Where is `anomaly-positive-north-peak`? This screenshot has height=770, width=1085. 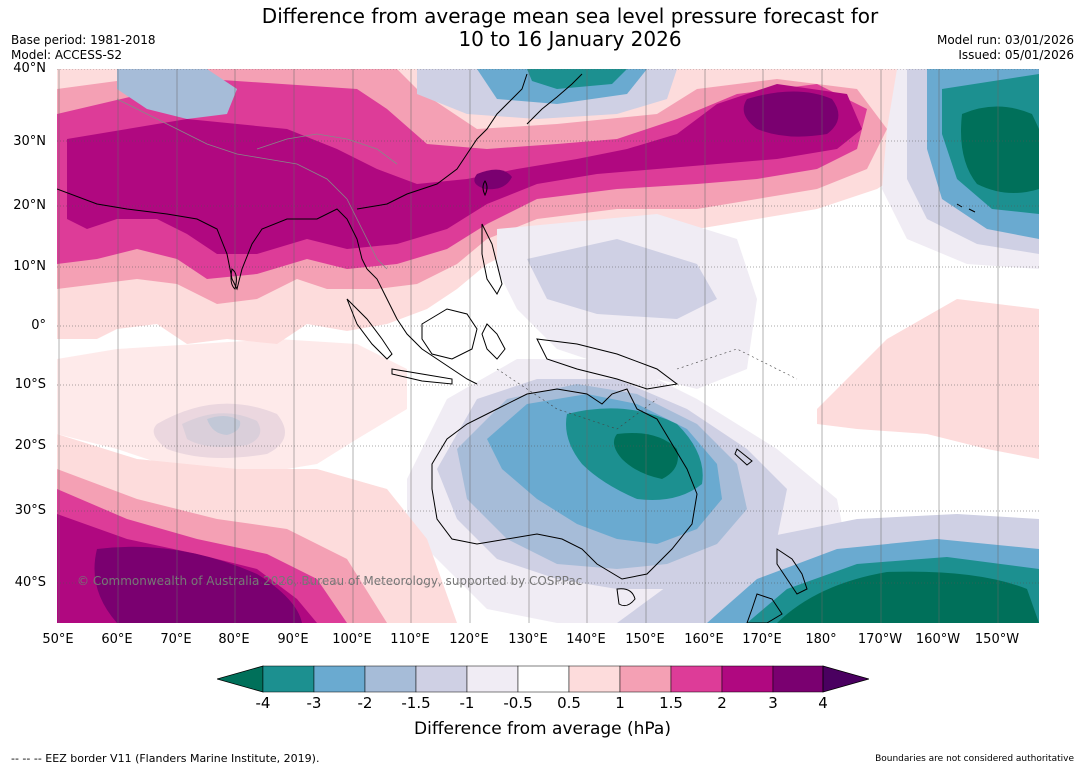
anomaly-positive-north-peak is located at coordinates (791, 114).